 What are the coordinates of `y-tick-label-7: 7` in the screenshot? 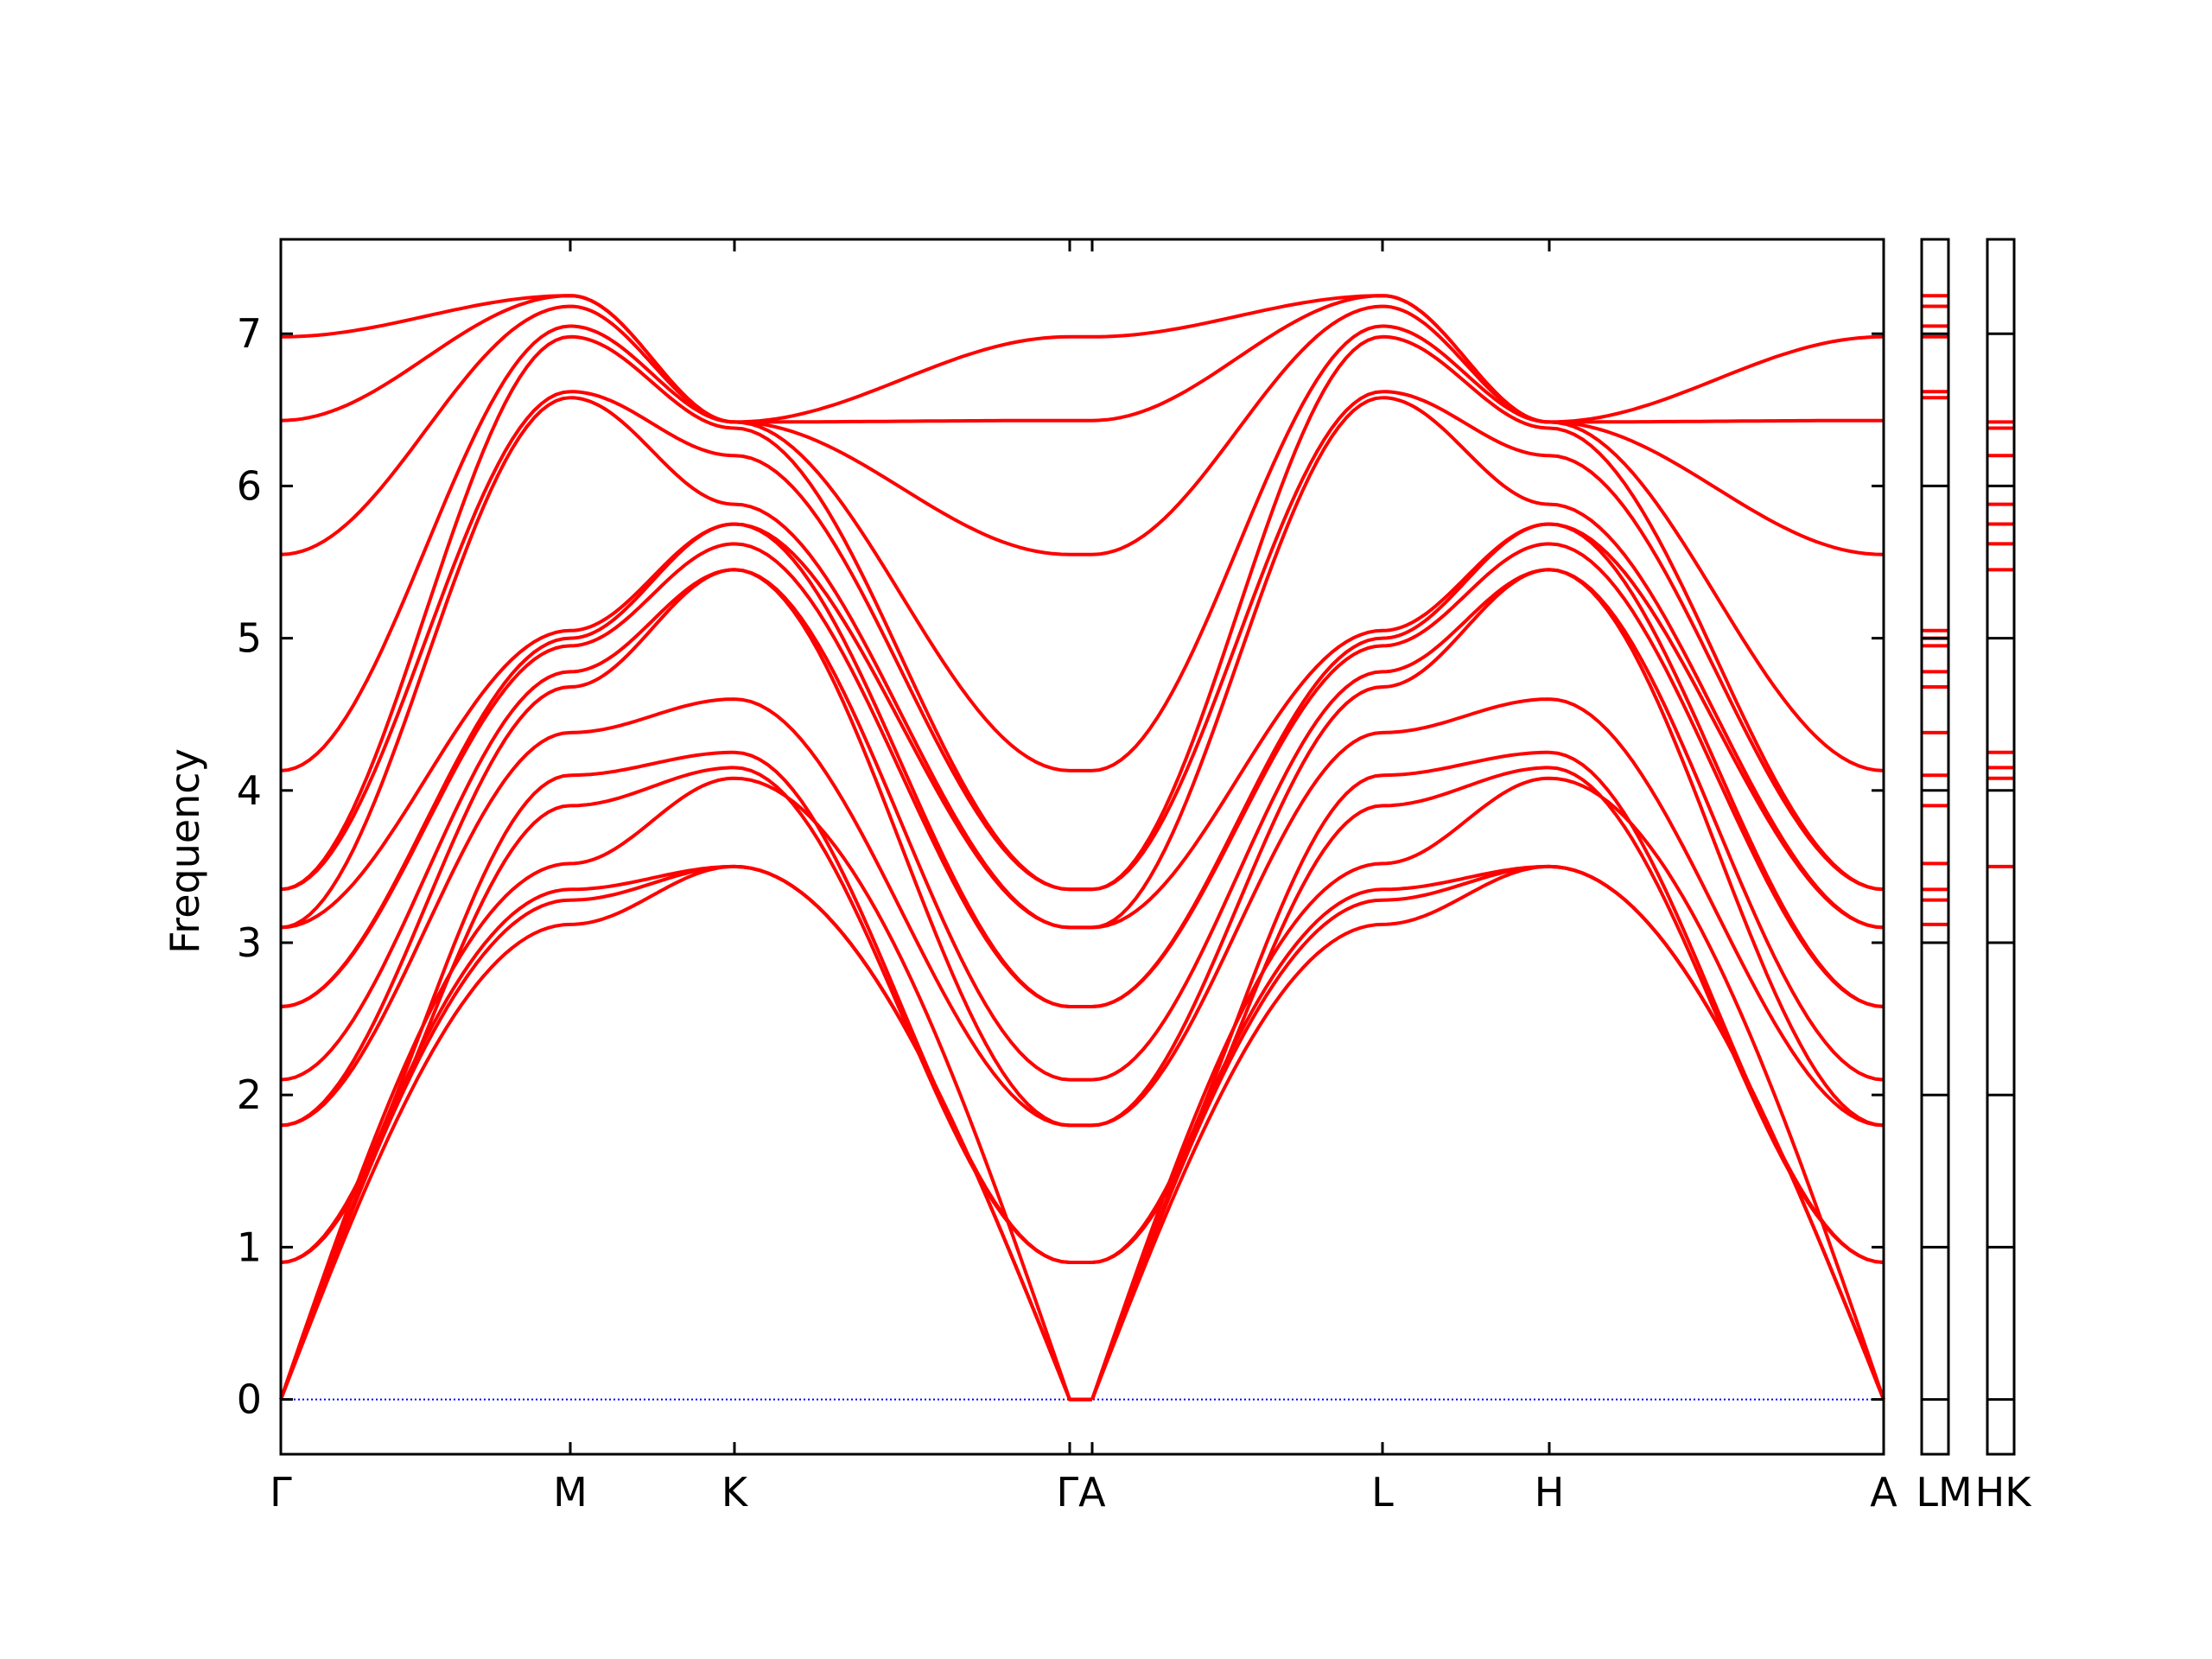 It's located at (249, 333).